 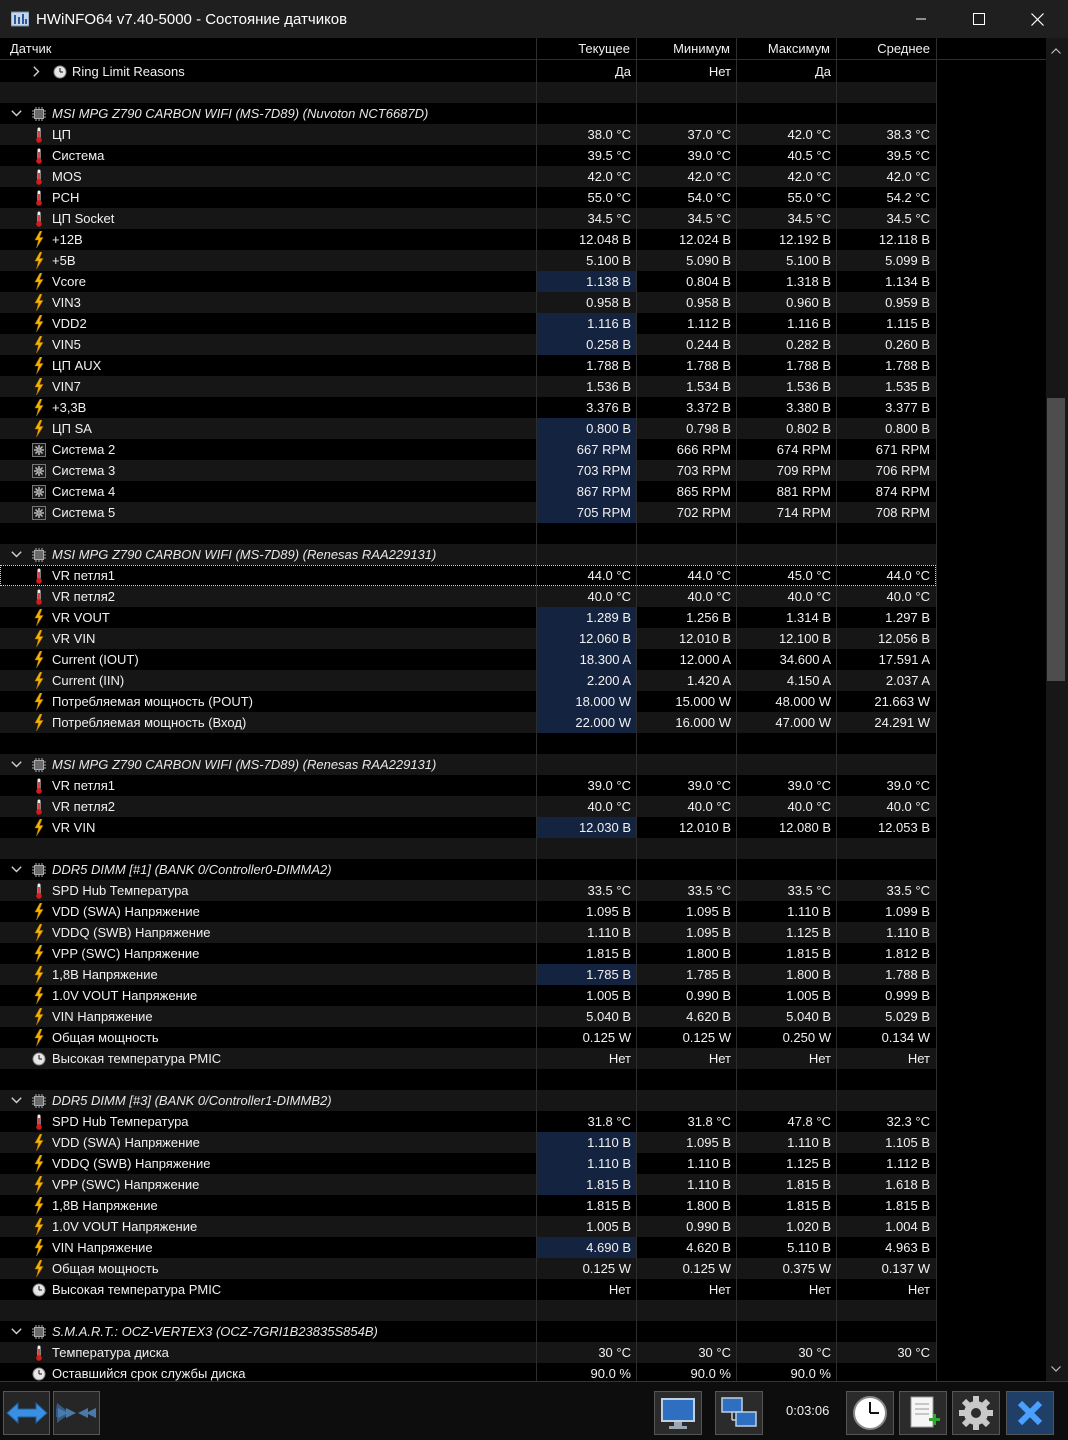 What do you see at coordinates (468, 134) in the screenshot?
I see `sensor-row: ЦП 38.0 °C 37.0 °C 42.0 °C 38.3 °C` at bounding box center [468, 134].